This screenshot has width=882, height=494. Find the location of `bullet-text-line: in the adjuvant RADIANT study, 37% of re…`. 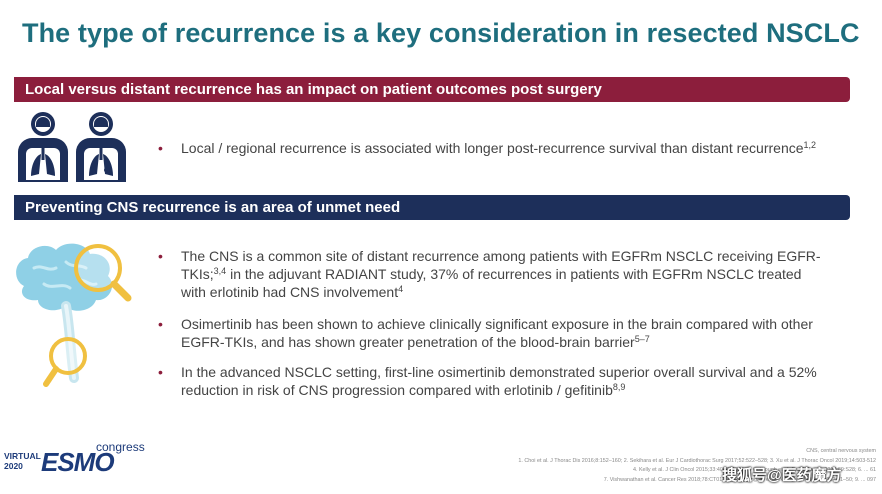

bullet-text-line: in the adjuvant RADIANT study, 37% of re… is located at coordinates (514, 274).